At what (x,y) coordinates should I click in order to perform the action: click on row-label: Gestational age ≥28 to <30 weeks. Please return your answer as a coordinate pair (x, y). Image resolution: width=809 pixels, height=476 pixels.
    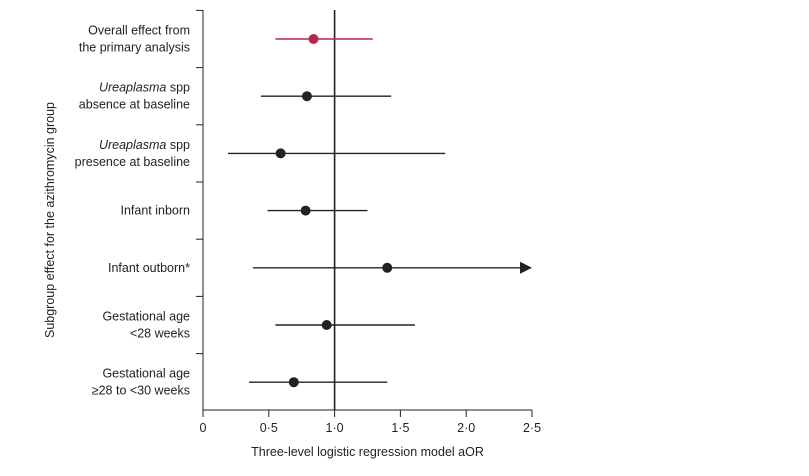
    Looking at the image, I should click on (141, 382).